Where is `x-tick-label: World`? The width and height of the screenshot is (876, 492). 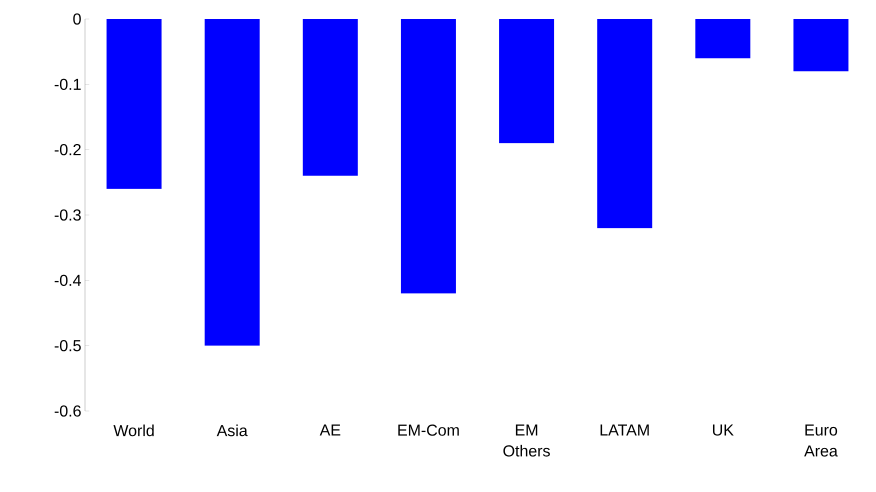 x-tick-label: World is located at coordinates (133, 430).